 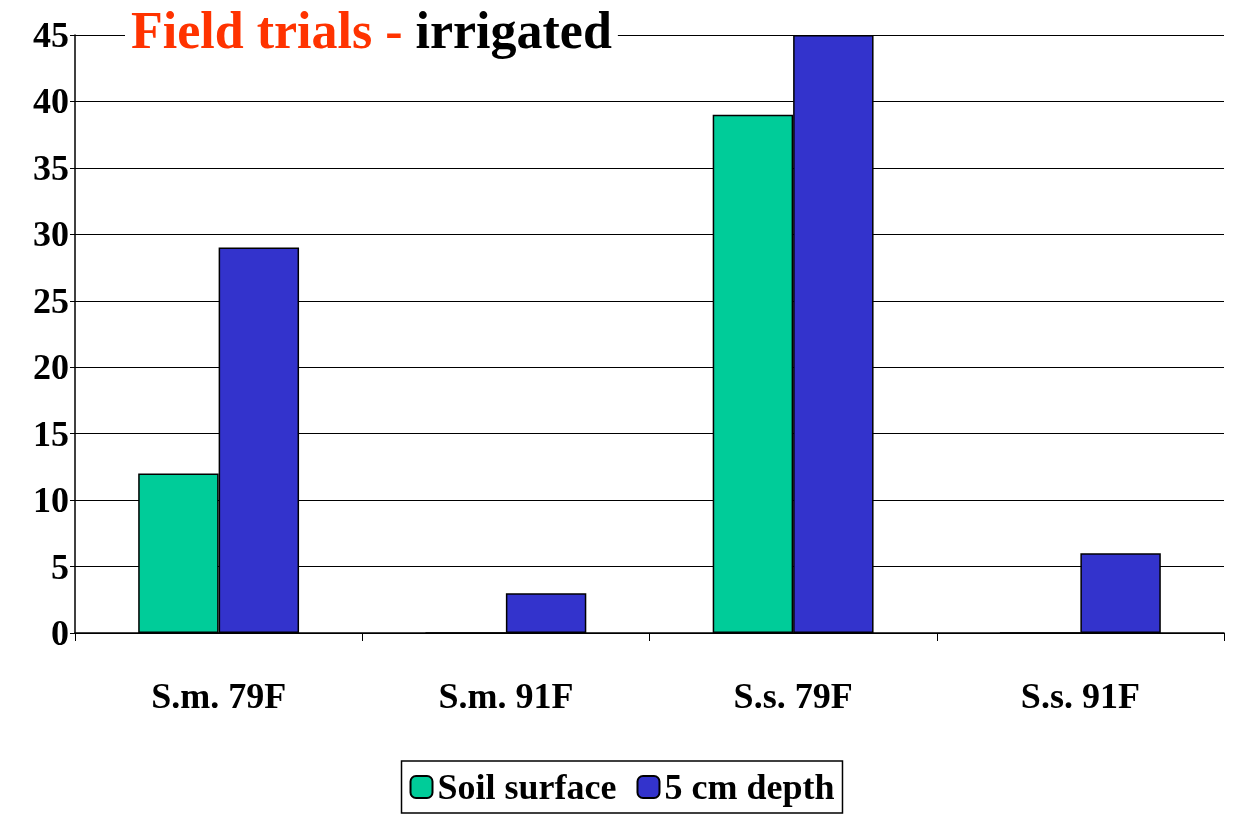 What do you see at coordinates (527, 787) in the screenshot?
I see `legend-label: Soil surface` at bounding box center [527, 787].